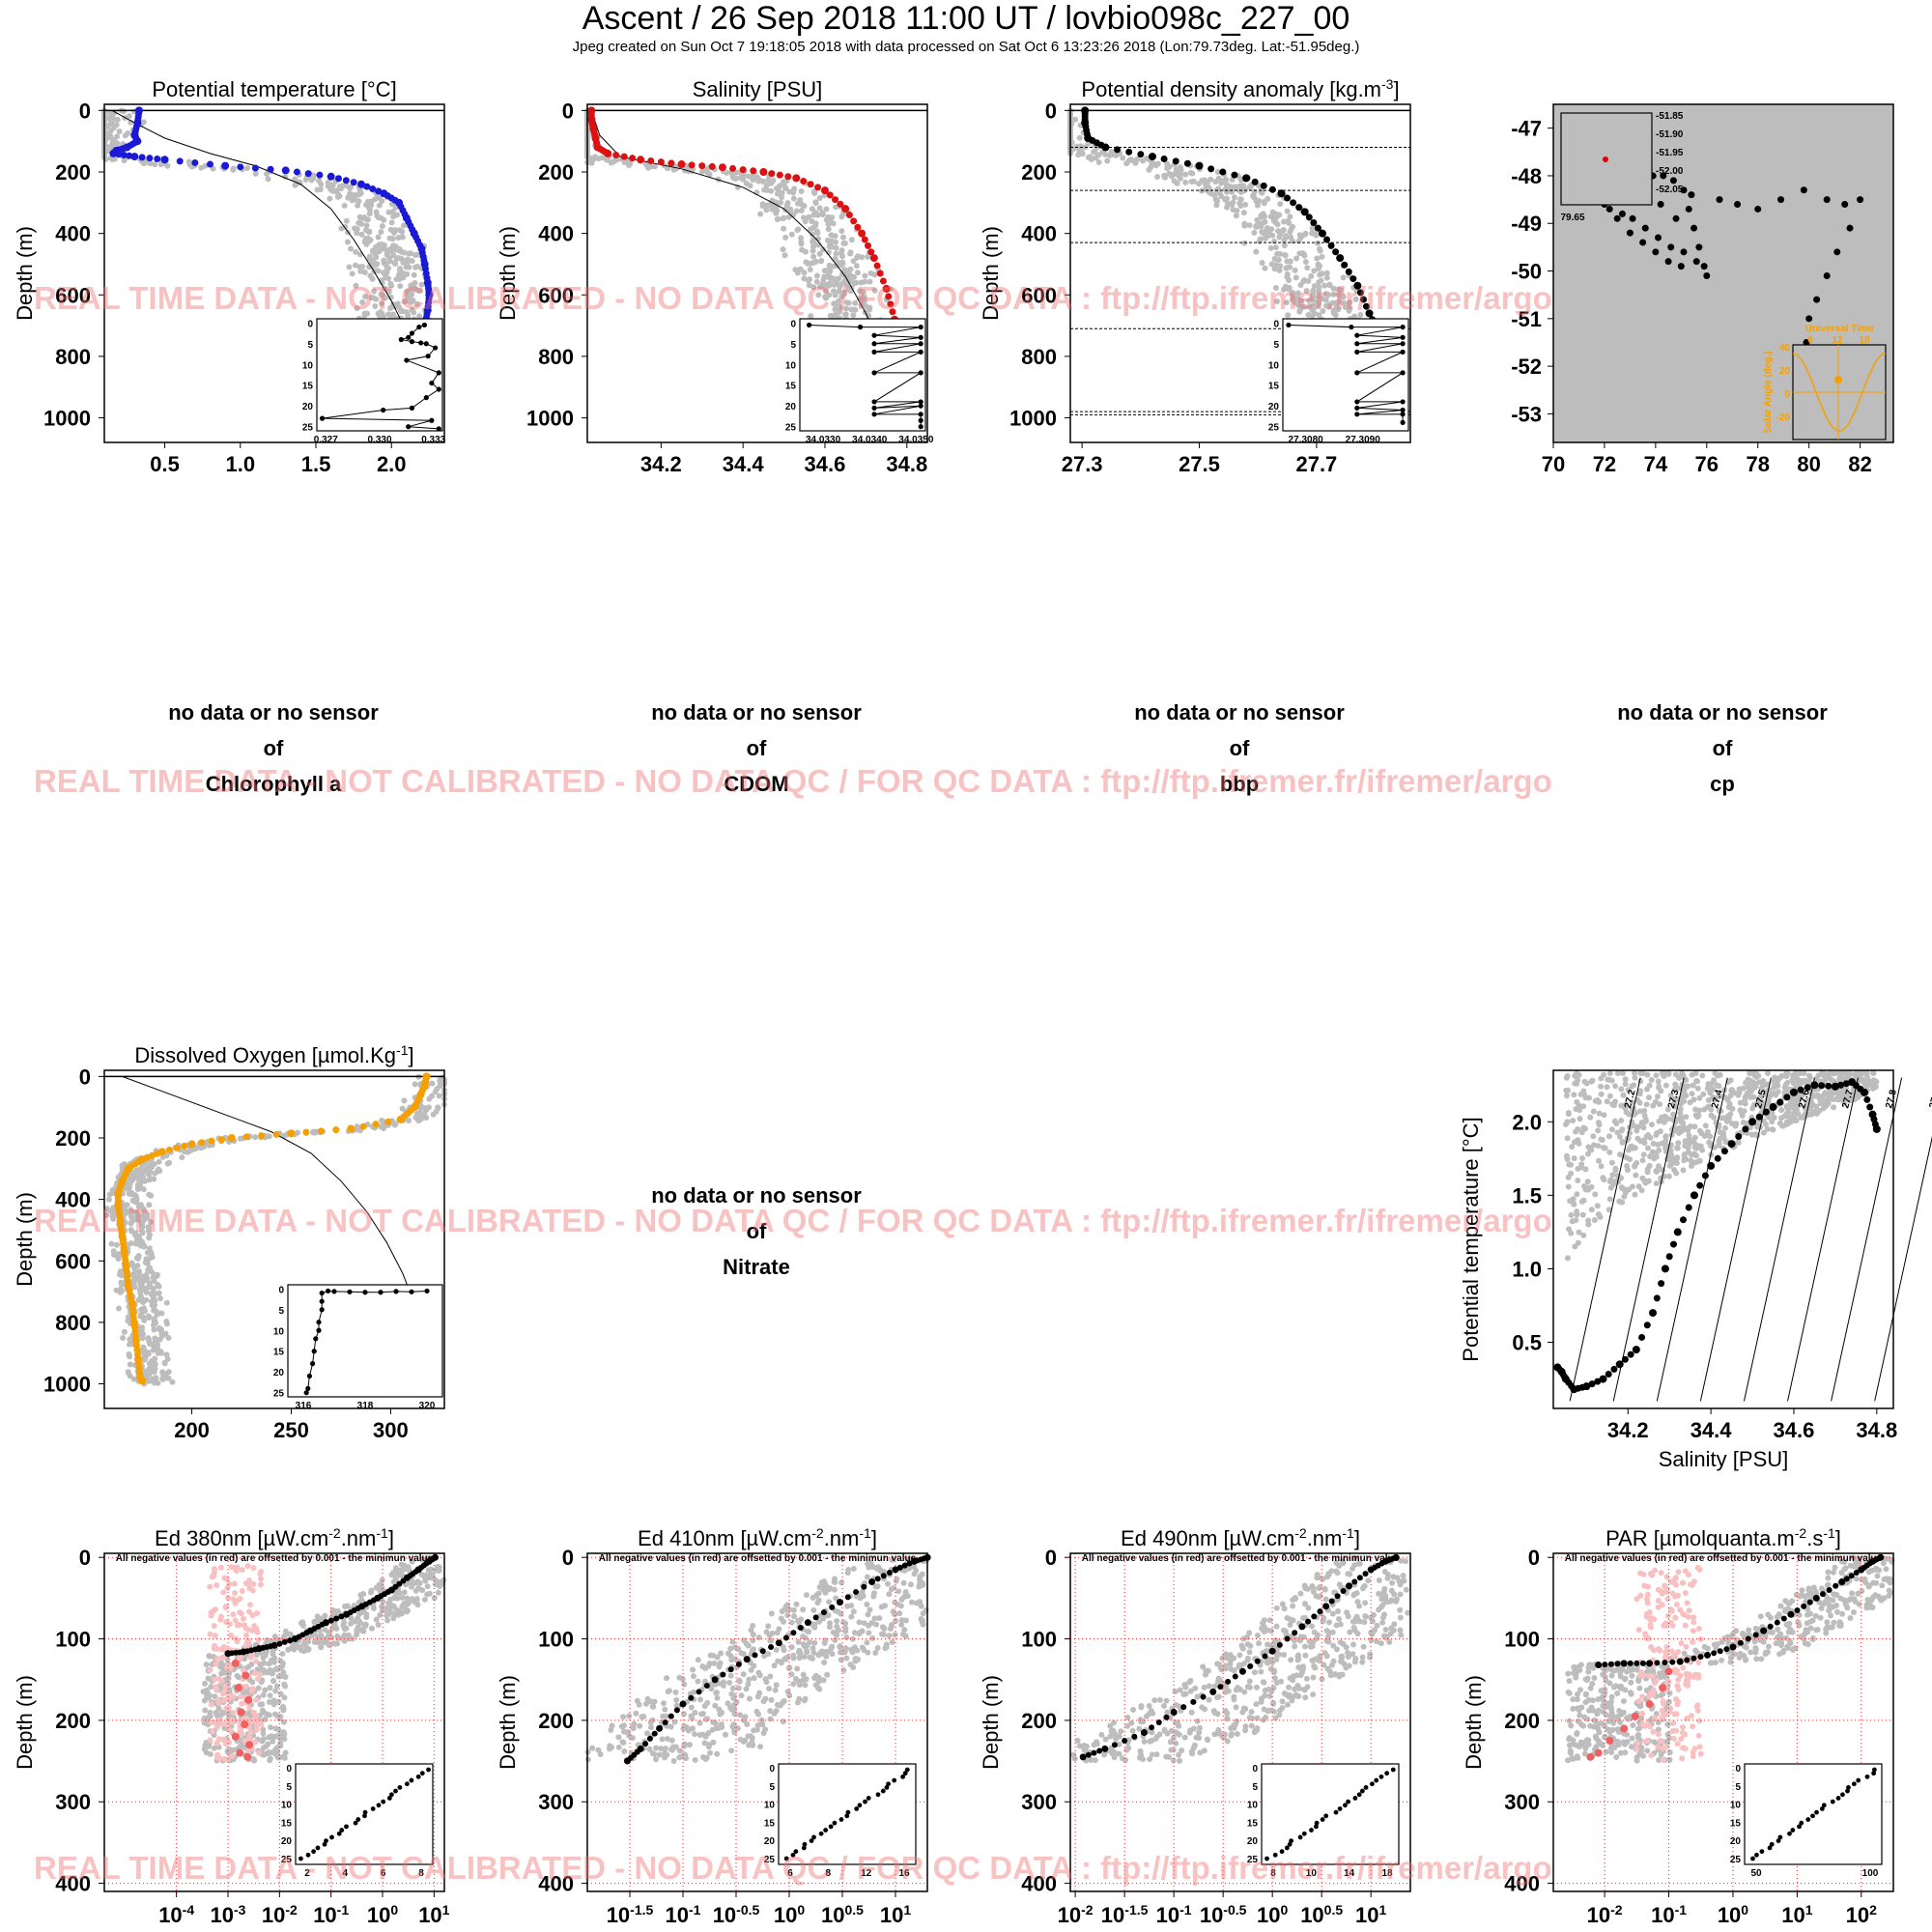 The image size is (1932, 1932). Describe the element at coordinates (758, 89) in the screenshot. I see `panel-1-title: Salinity [PSU]` at that location.